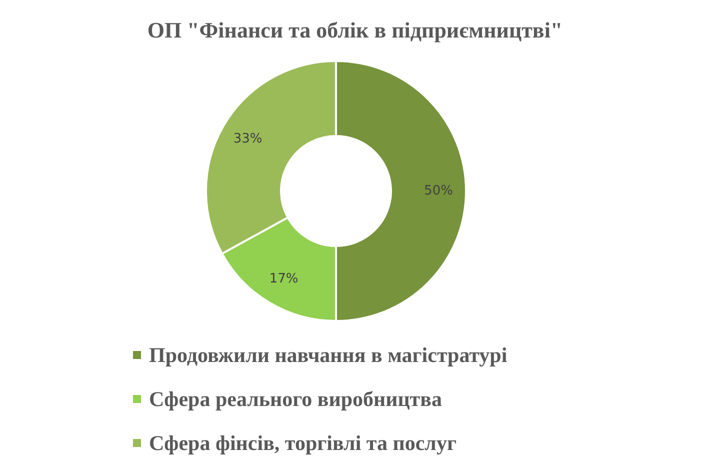 This screenshot has width=710, height=475. Describe the element at coordinates (302, 443) in the screenshot. I see `legend-label: Сфера фінсів, торгівлі та послуг` at that location.